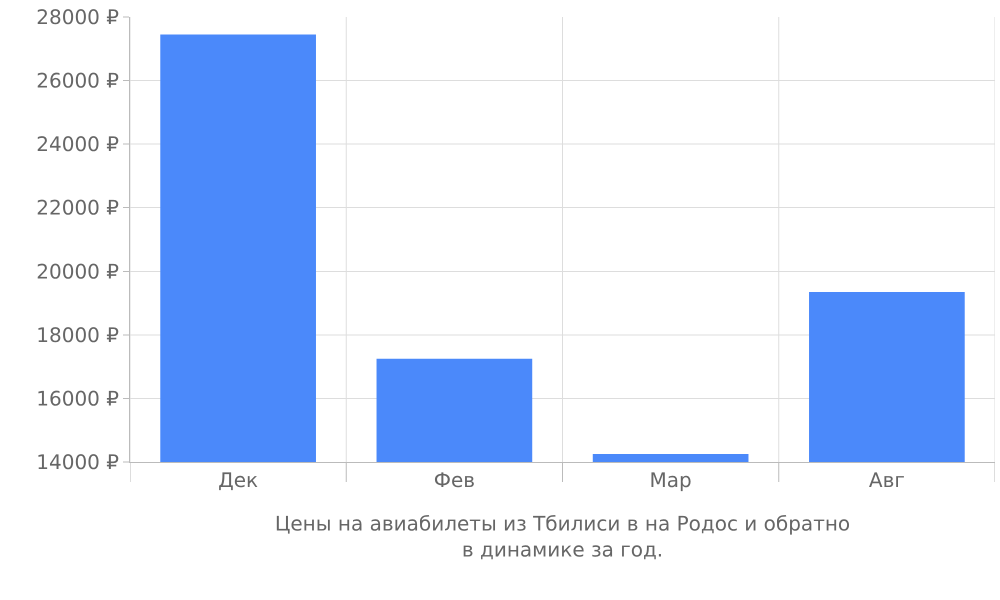  What do you see at coordinates (671, 480) in the screenshot?
I see `x-tick-label: Мар` at bounding box center [671, 480].